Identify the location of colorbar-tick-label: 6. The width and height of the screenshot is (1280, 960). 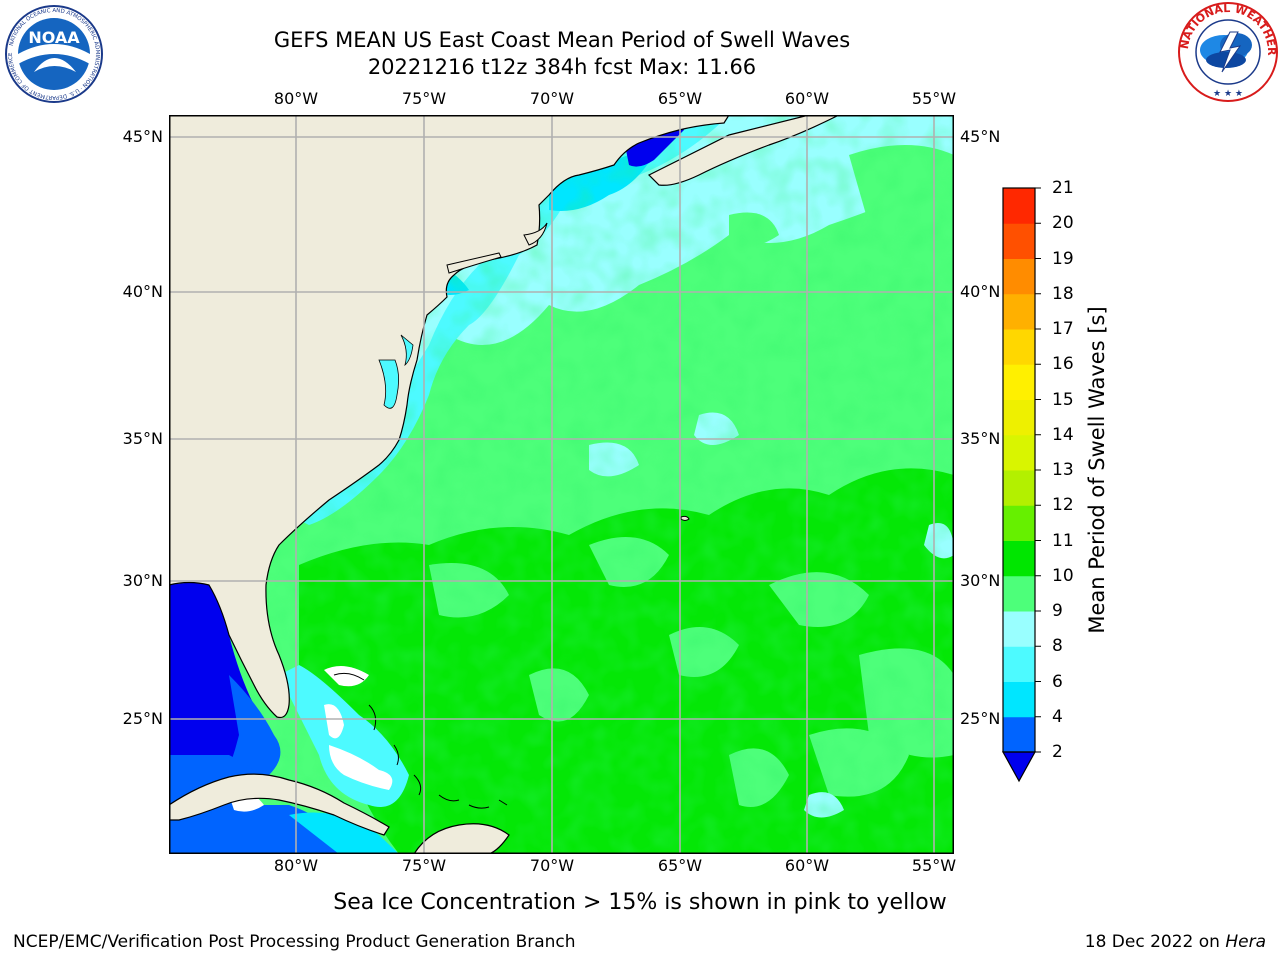
(1057, 681).